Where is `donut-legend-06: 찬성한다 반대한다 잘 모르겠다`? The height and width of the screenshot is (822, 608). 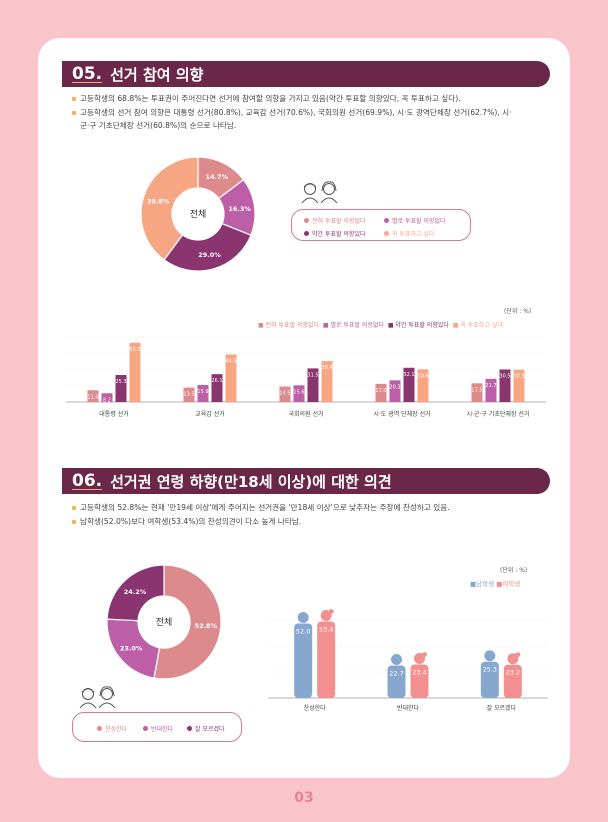 donut-legend-06: 찬성한다 반대한다 잘 모르겠다 is located at coordinates (157, 727).